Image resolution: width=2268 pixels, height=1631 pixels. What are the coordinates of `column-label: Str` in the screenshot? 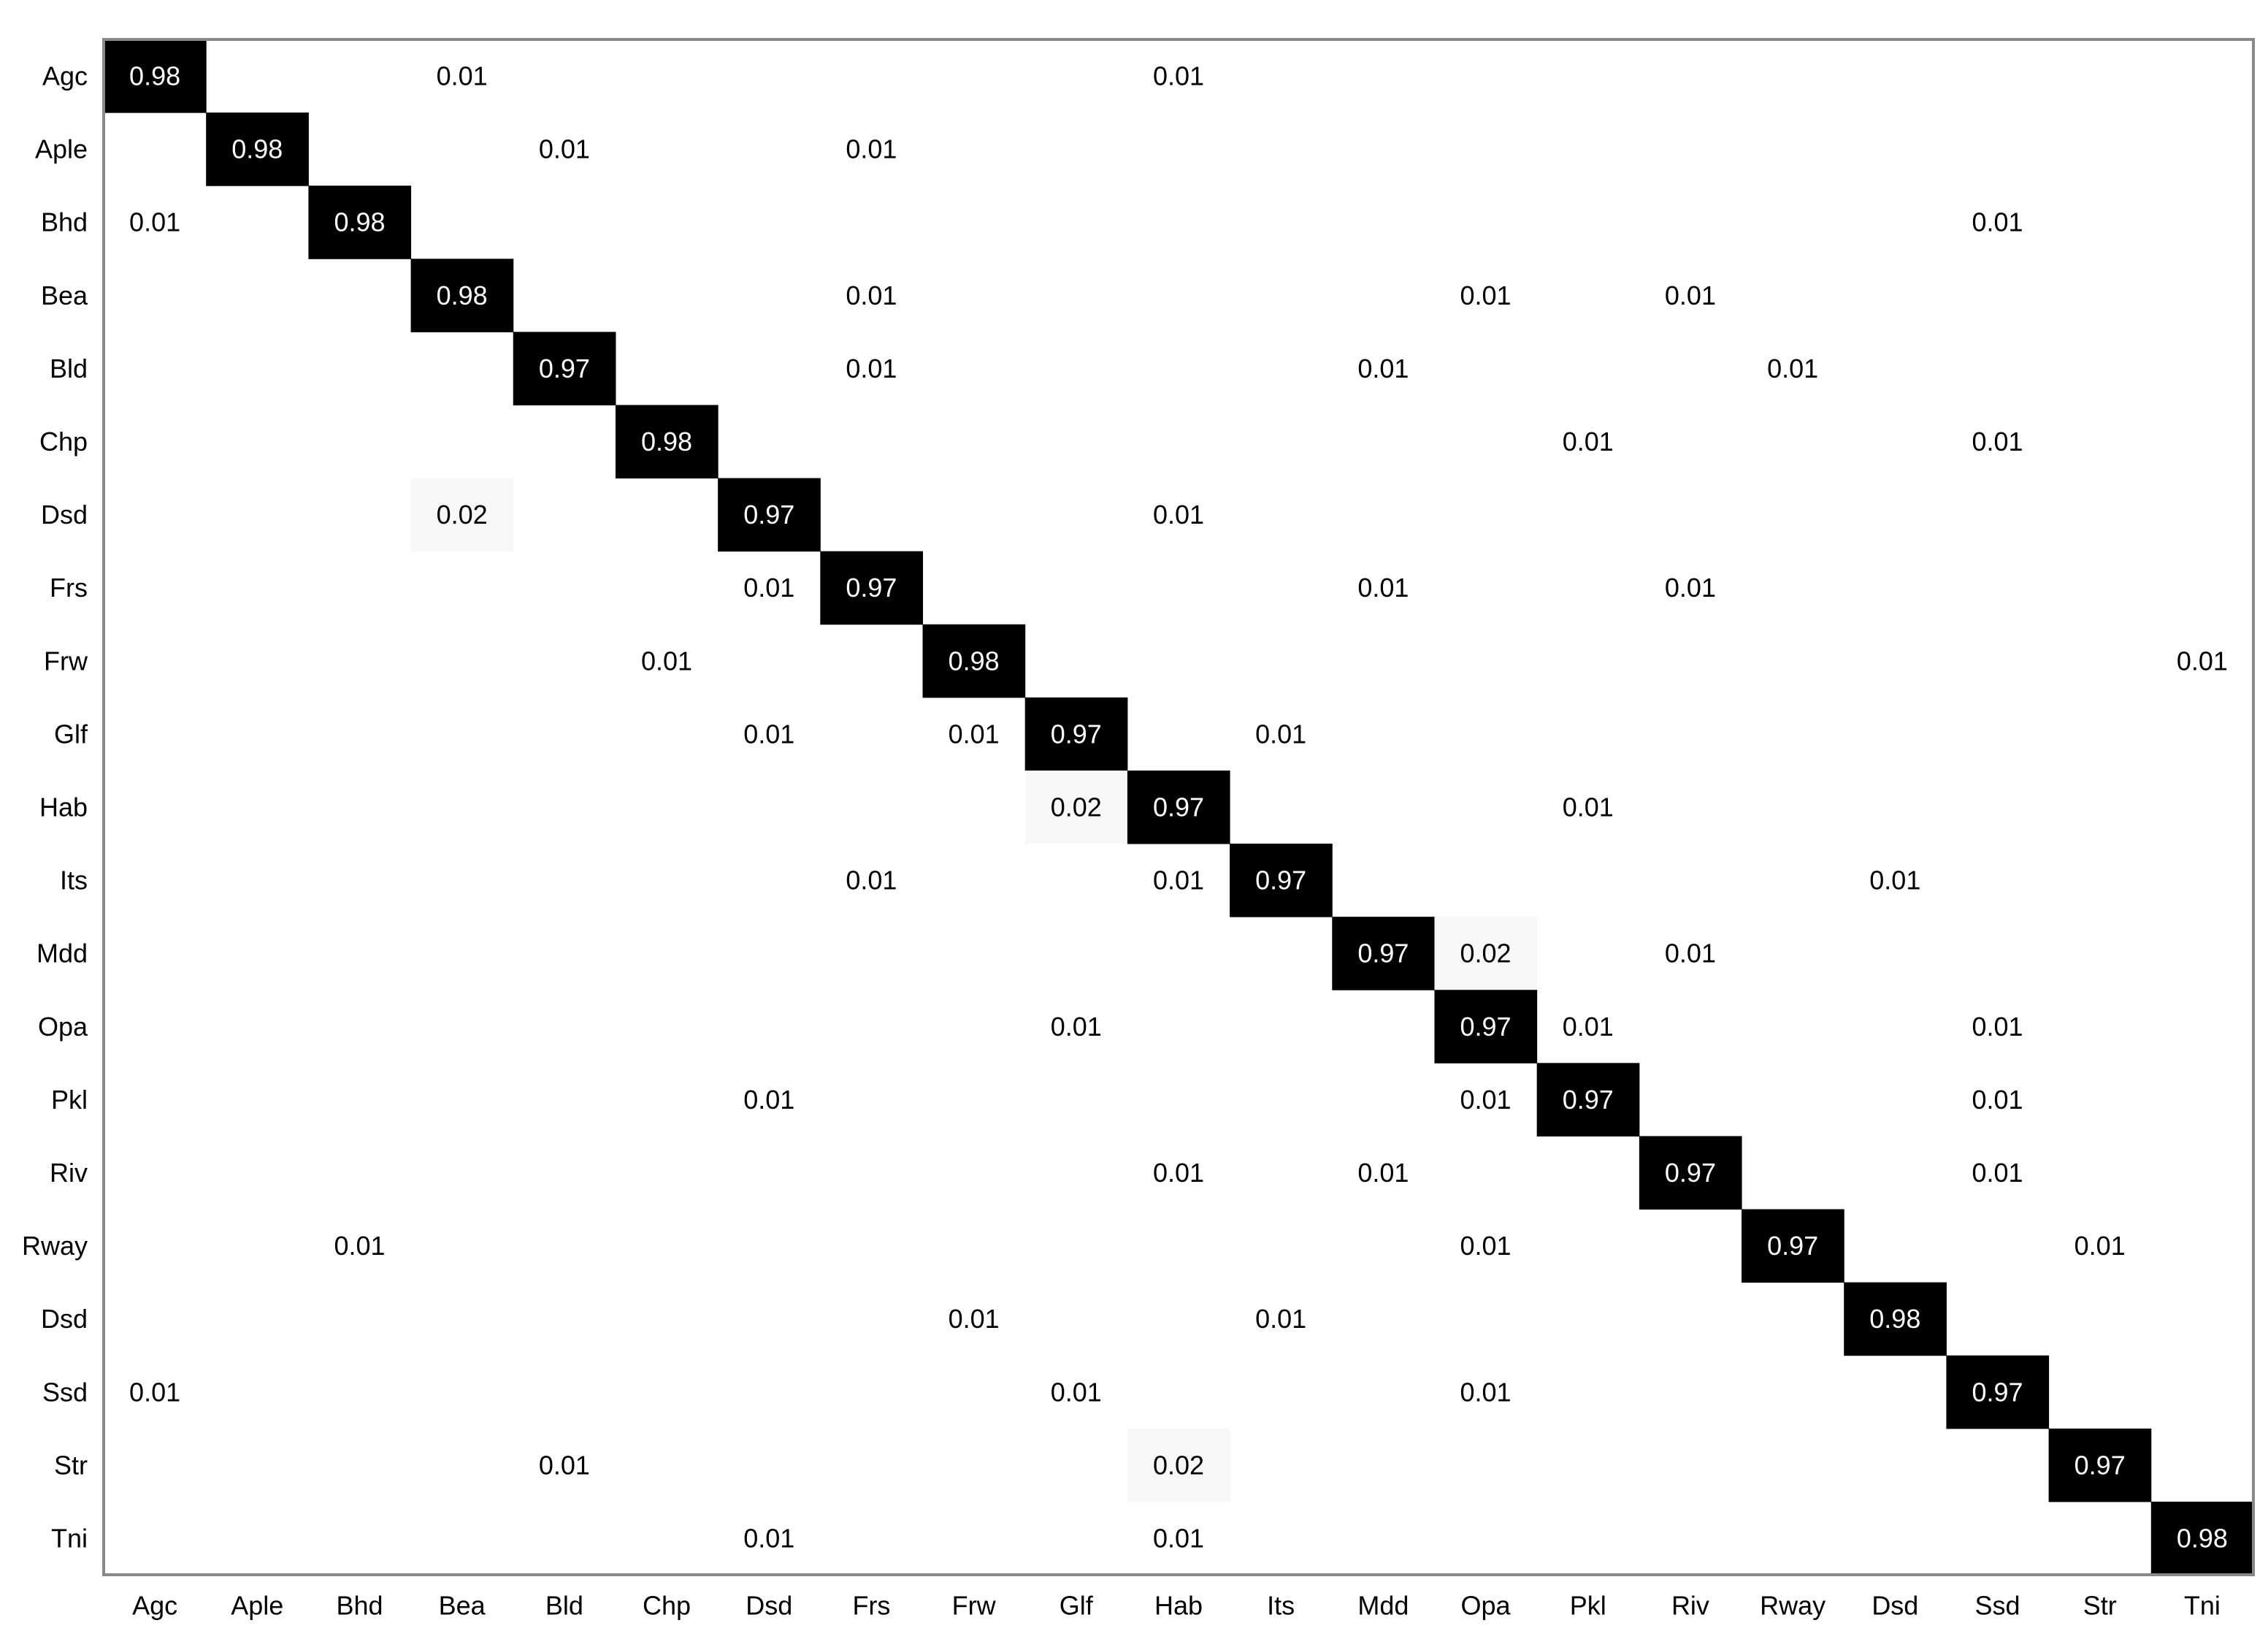 It's located at (2100, 1606).